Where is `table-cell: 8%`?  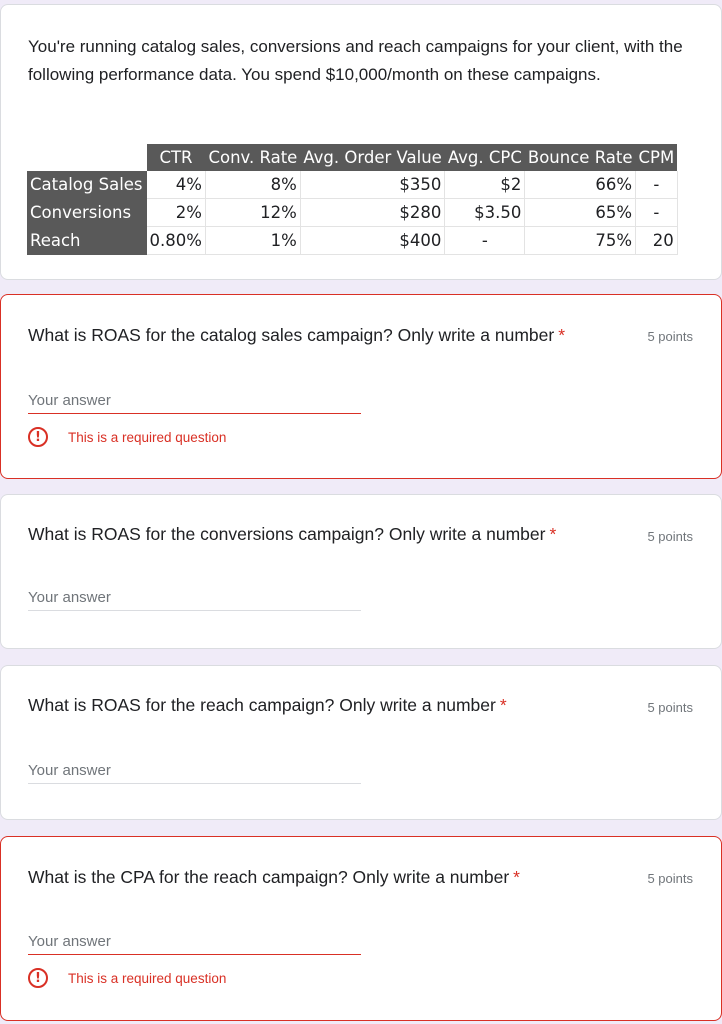 table-cell: 8% is located at coordinates (253, 185).